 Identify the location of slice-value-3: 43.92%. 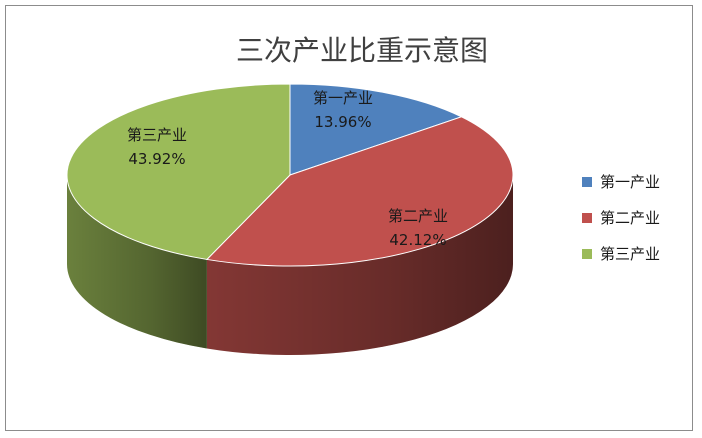
(156, 159).